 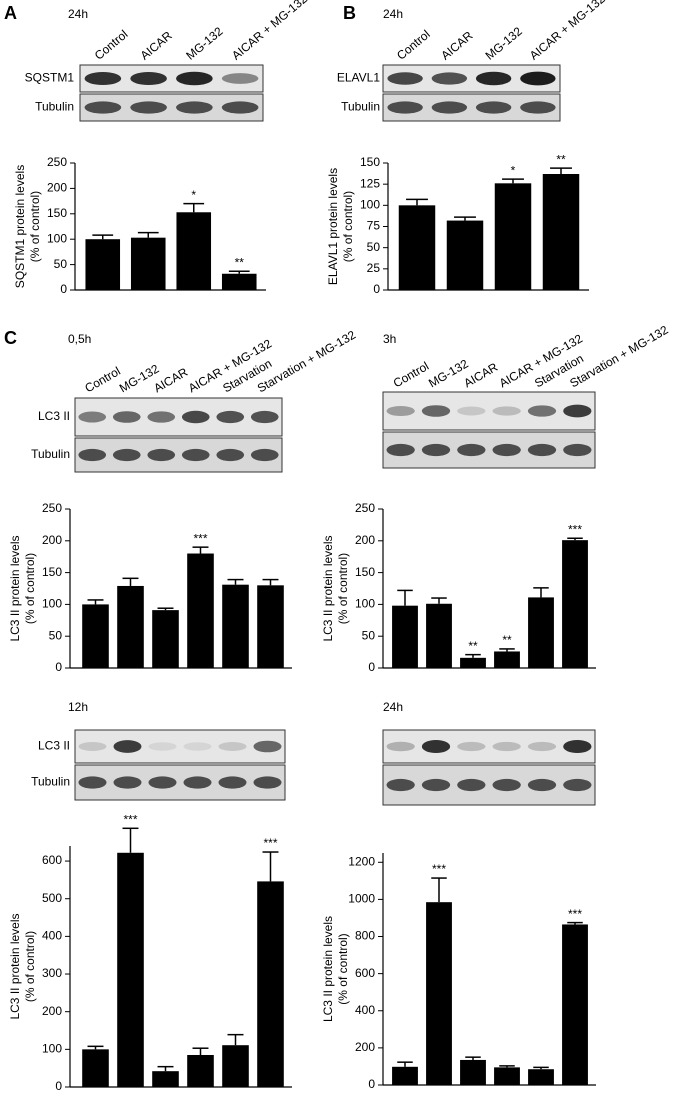 What do you see at coordinates (393, 14) in the screenshot?
I see `time-label: 24h` at bounding box center [393, 14].